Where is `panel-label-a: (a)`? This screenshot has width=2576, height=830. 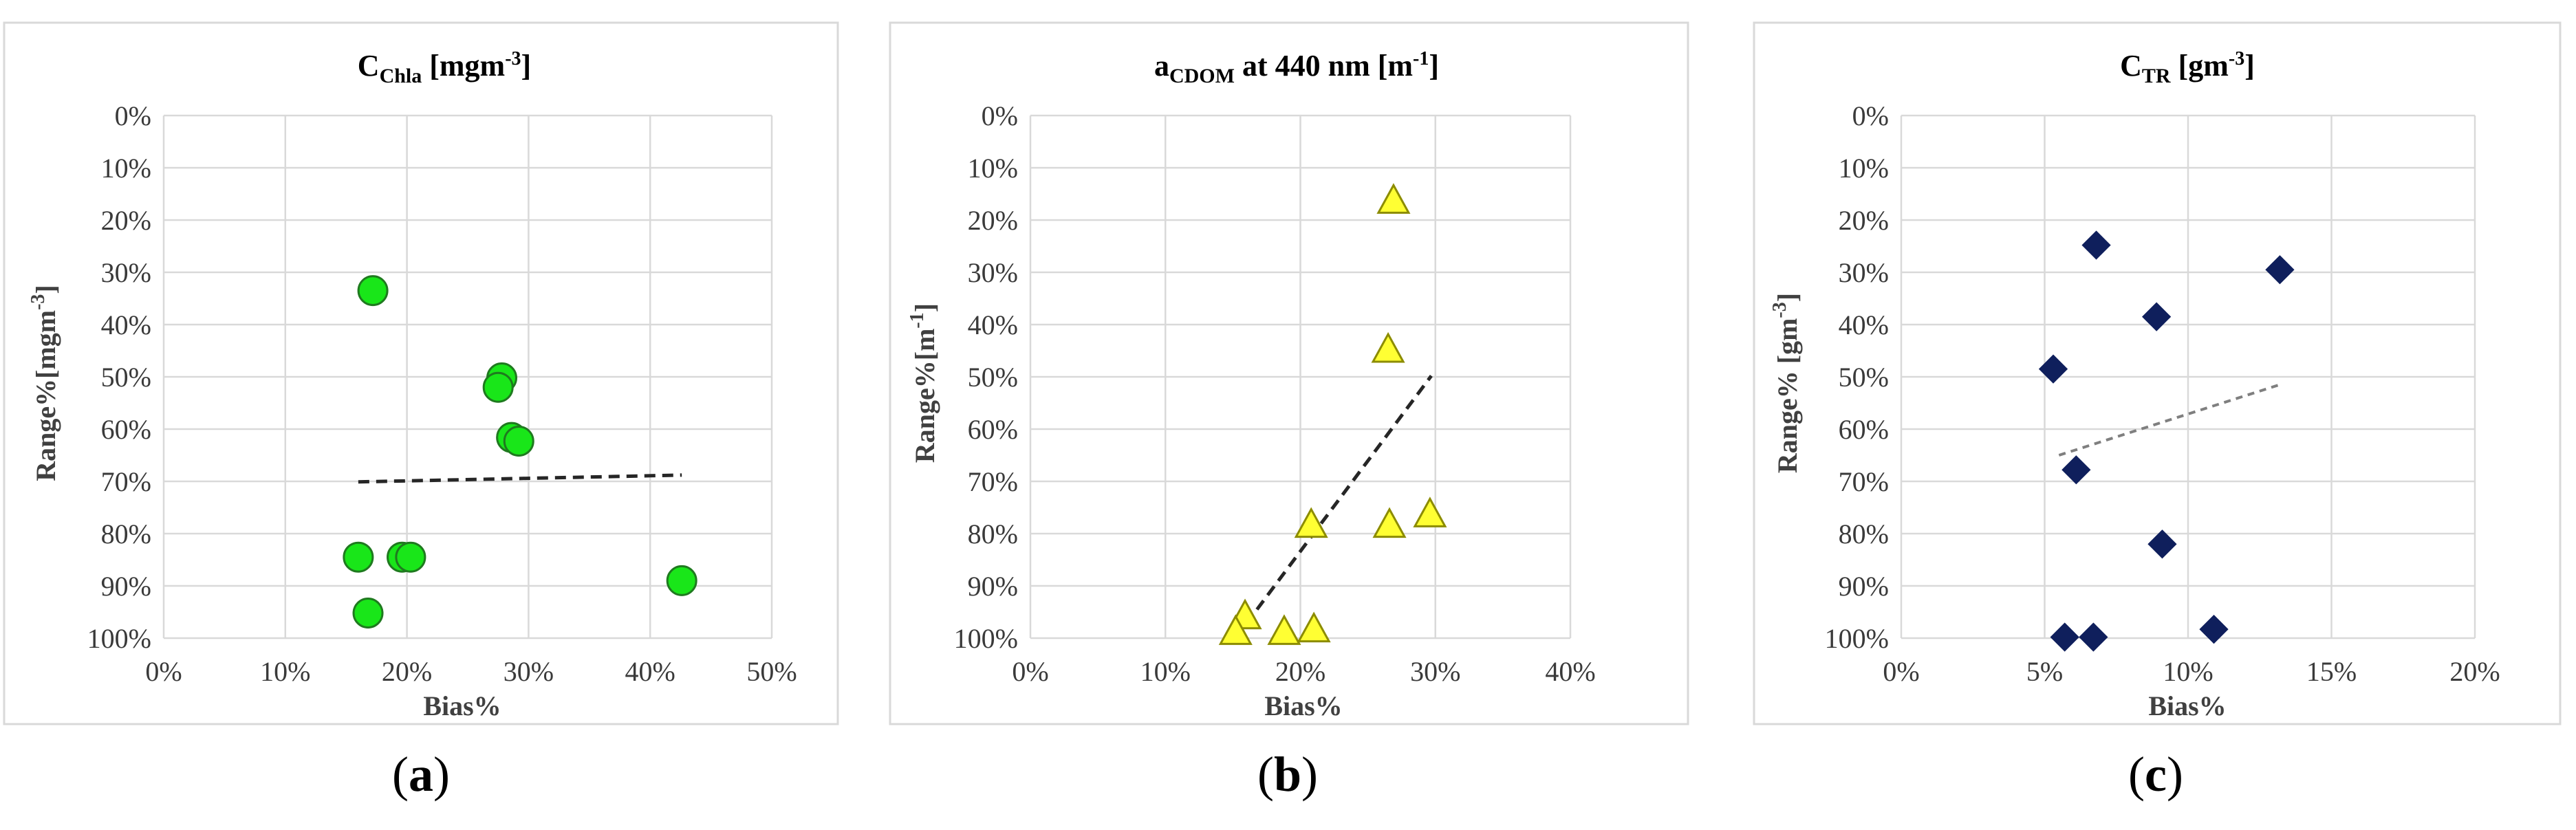 panel-label-a: (a) is located at coordinates (421, 774).